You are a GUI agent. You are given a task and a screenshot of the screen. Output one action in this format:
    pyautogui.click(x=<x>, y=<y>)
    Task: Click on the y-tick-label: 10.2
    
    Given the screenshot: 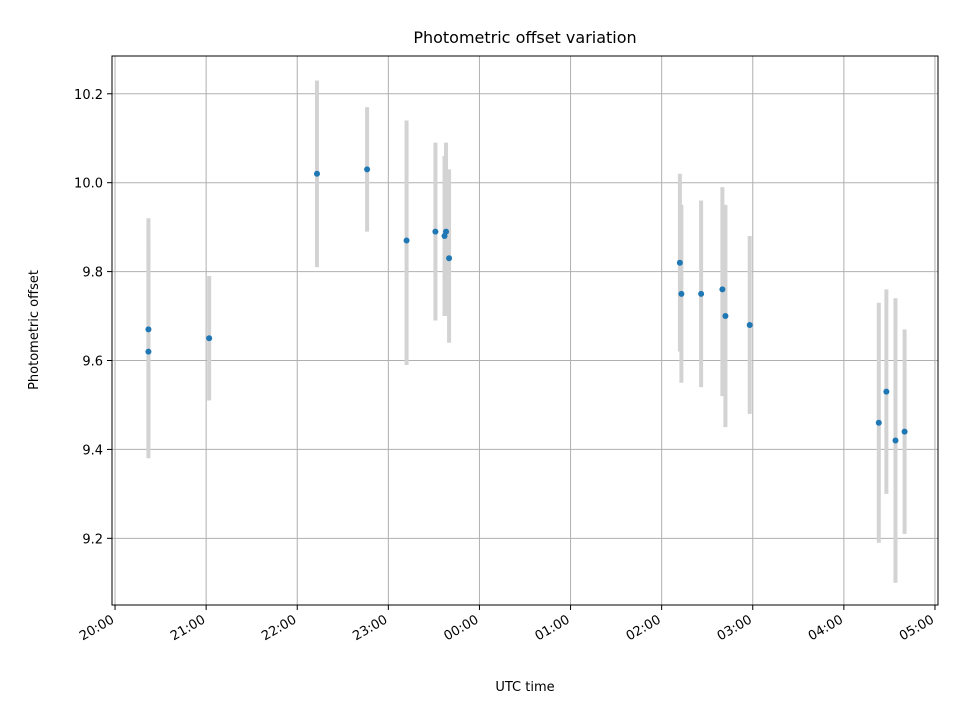 What is the action you would take?
    pyautogui.click(x=88, y=95)
    